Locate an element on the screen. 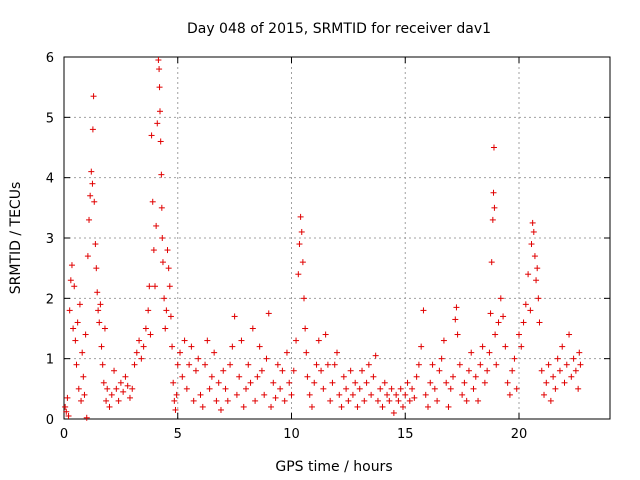  y-tick-label: 3 is located at coordinates (50, 239).